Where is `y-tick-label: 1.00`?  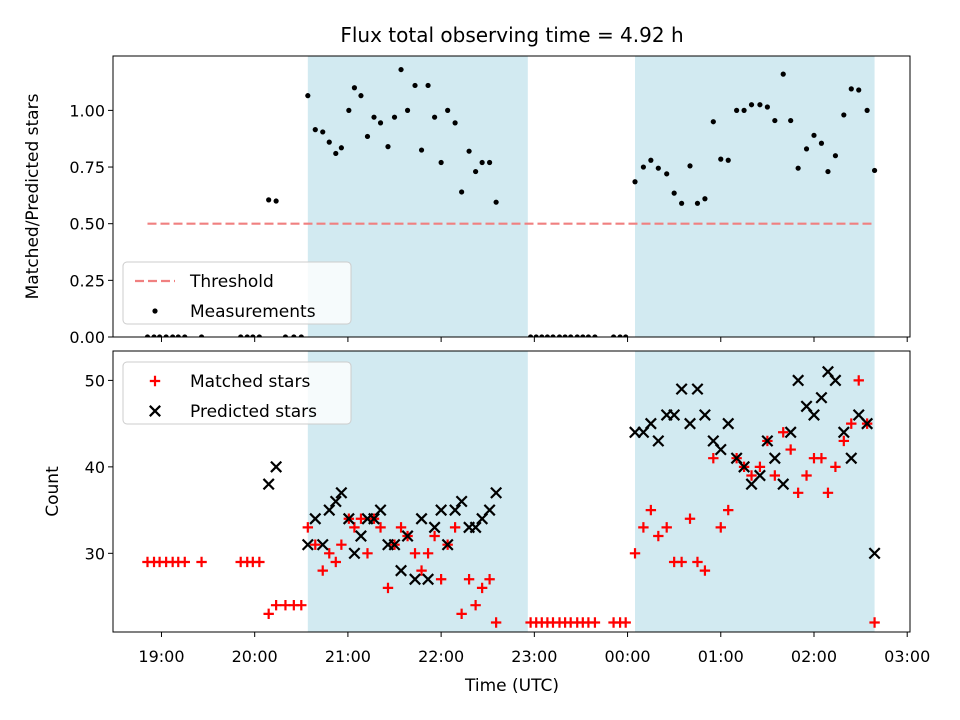 y-tick-label: 1.00 is located at coordinates (87, 110).